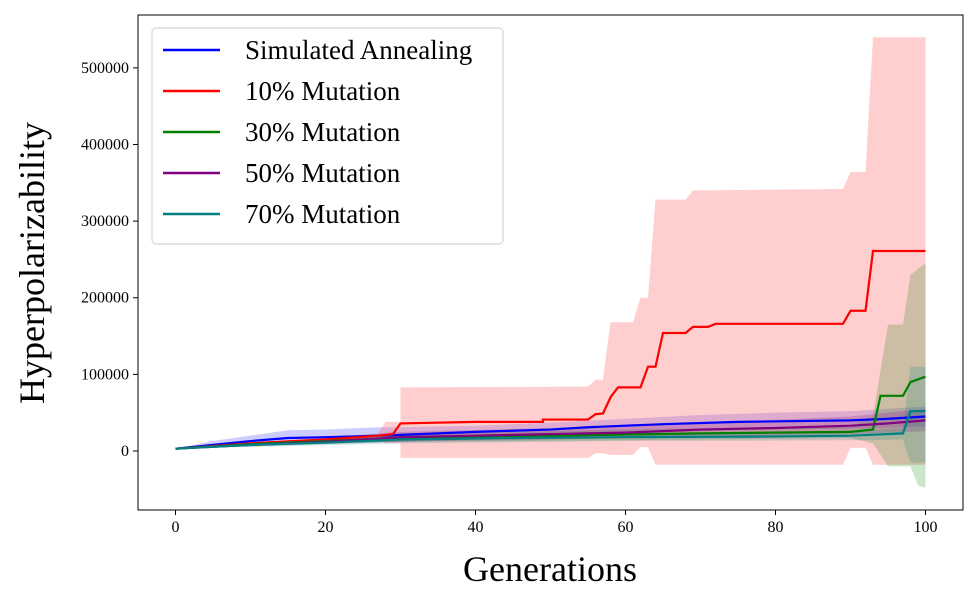 This screenshot has height=610, width=978. What do you see at coordinates (323, 91) in the screenshot?
I see `legend-entry: 10% Mutation` at bounding box center [323, 91].